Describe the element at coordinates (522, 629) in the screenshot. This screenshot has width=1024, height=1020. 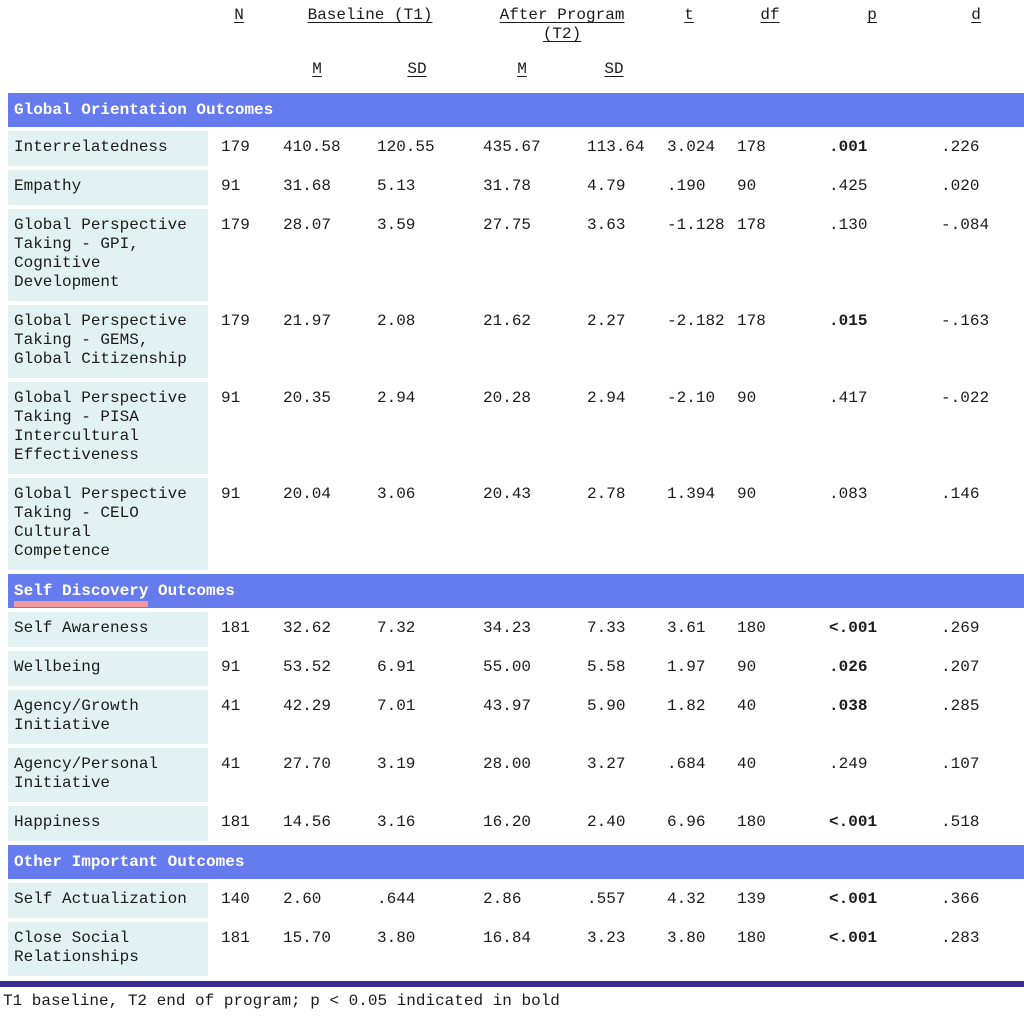
I see `after-mean: 34.23` at that location.